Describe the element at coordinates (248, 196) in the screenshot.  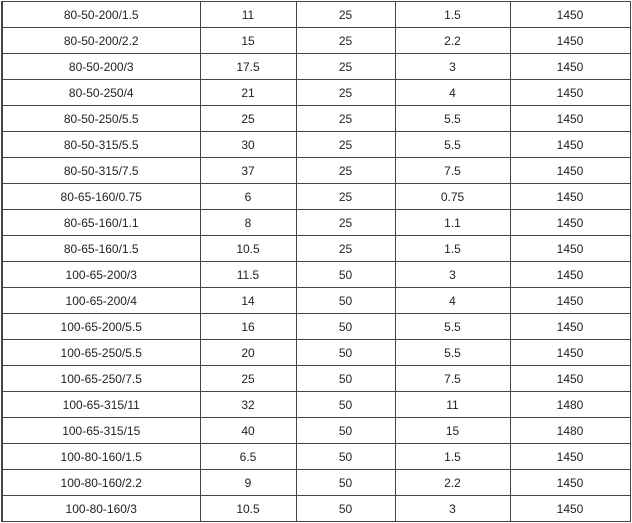
I see `cell-flow: 6` at that location.